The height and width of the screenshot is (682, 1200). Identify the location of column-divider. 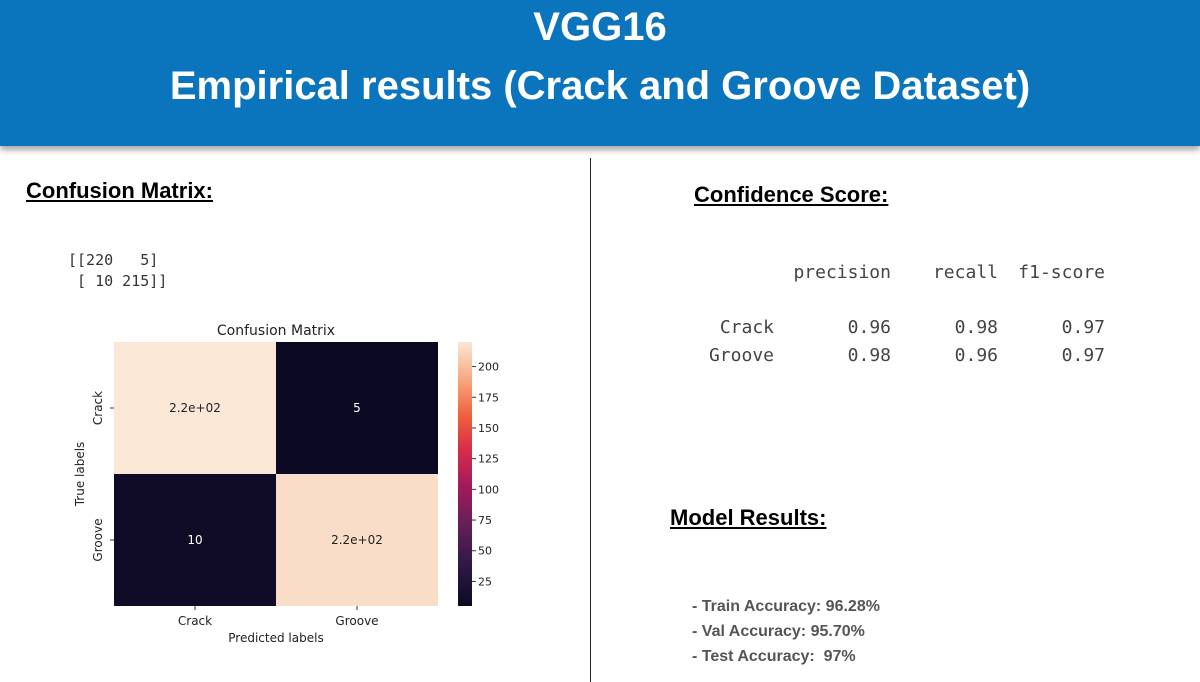
(590, 420).